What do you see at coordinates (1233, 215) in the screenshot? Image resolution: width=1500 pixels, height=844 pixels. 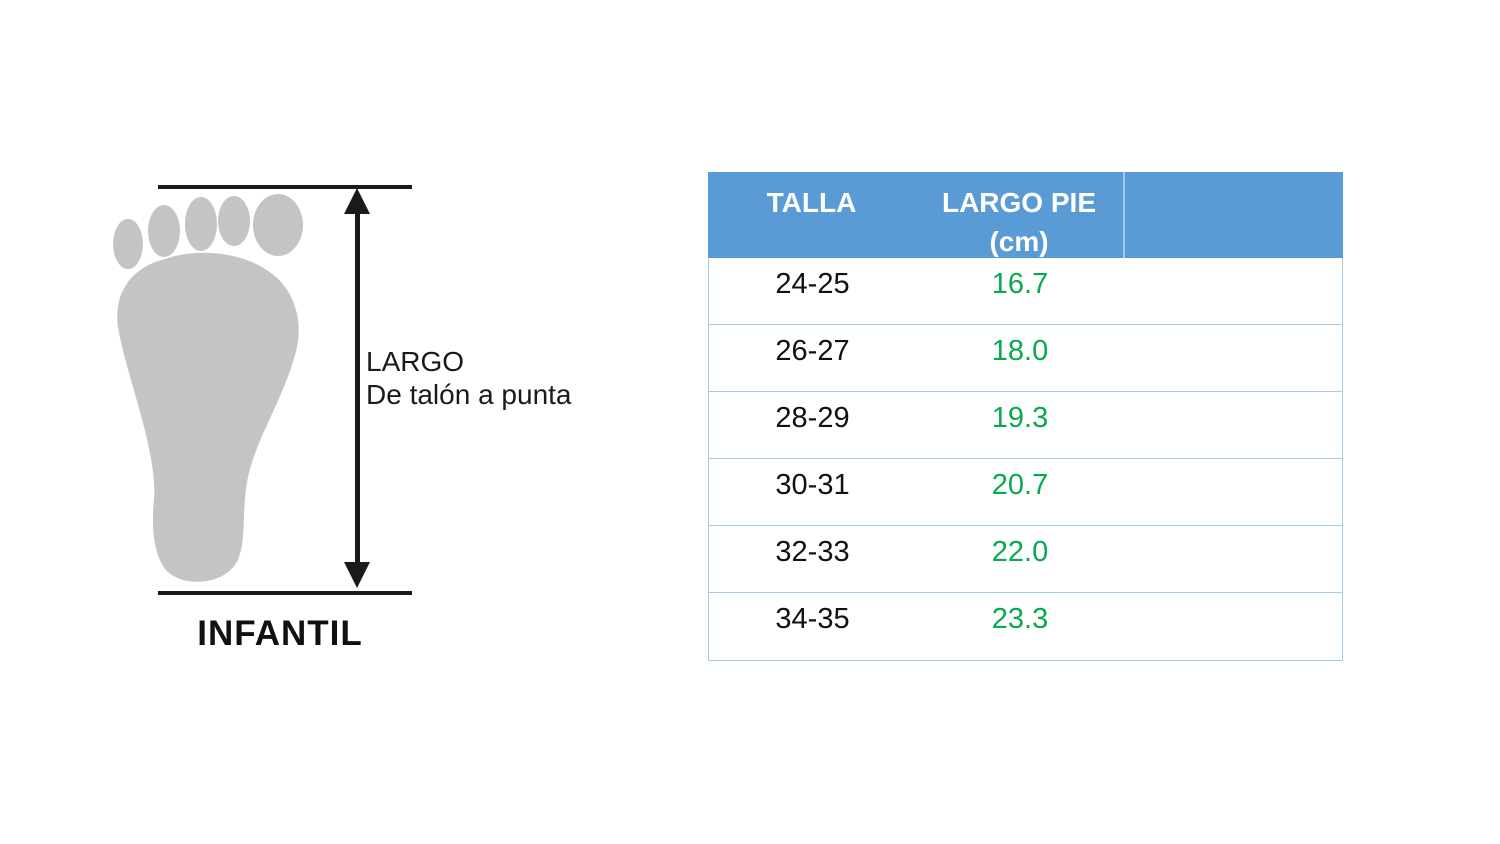 I see `header-cell-empty` at bounding box center [1233, 215].